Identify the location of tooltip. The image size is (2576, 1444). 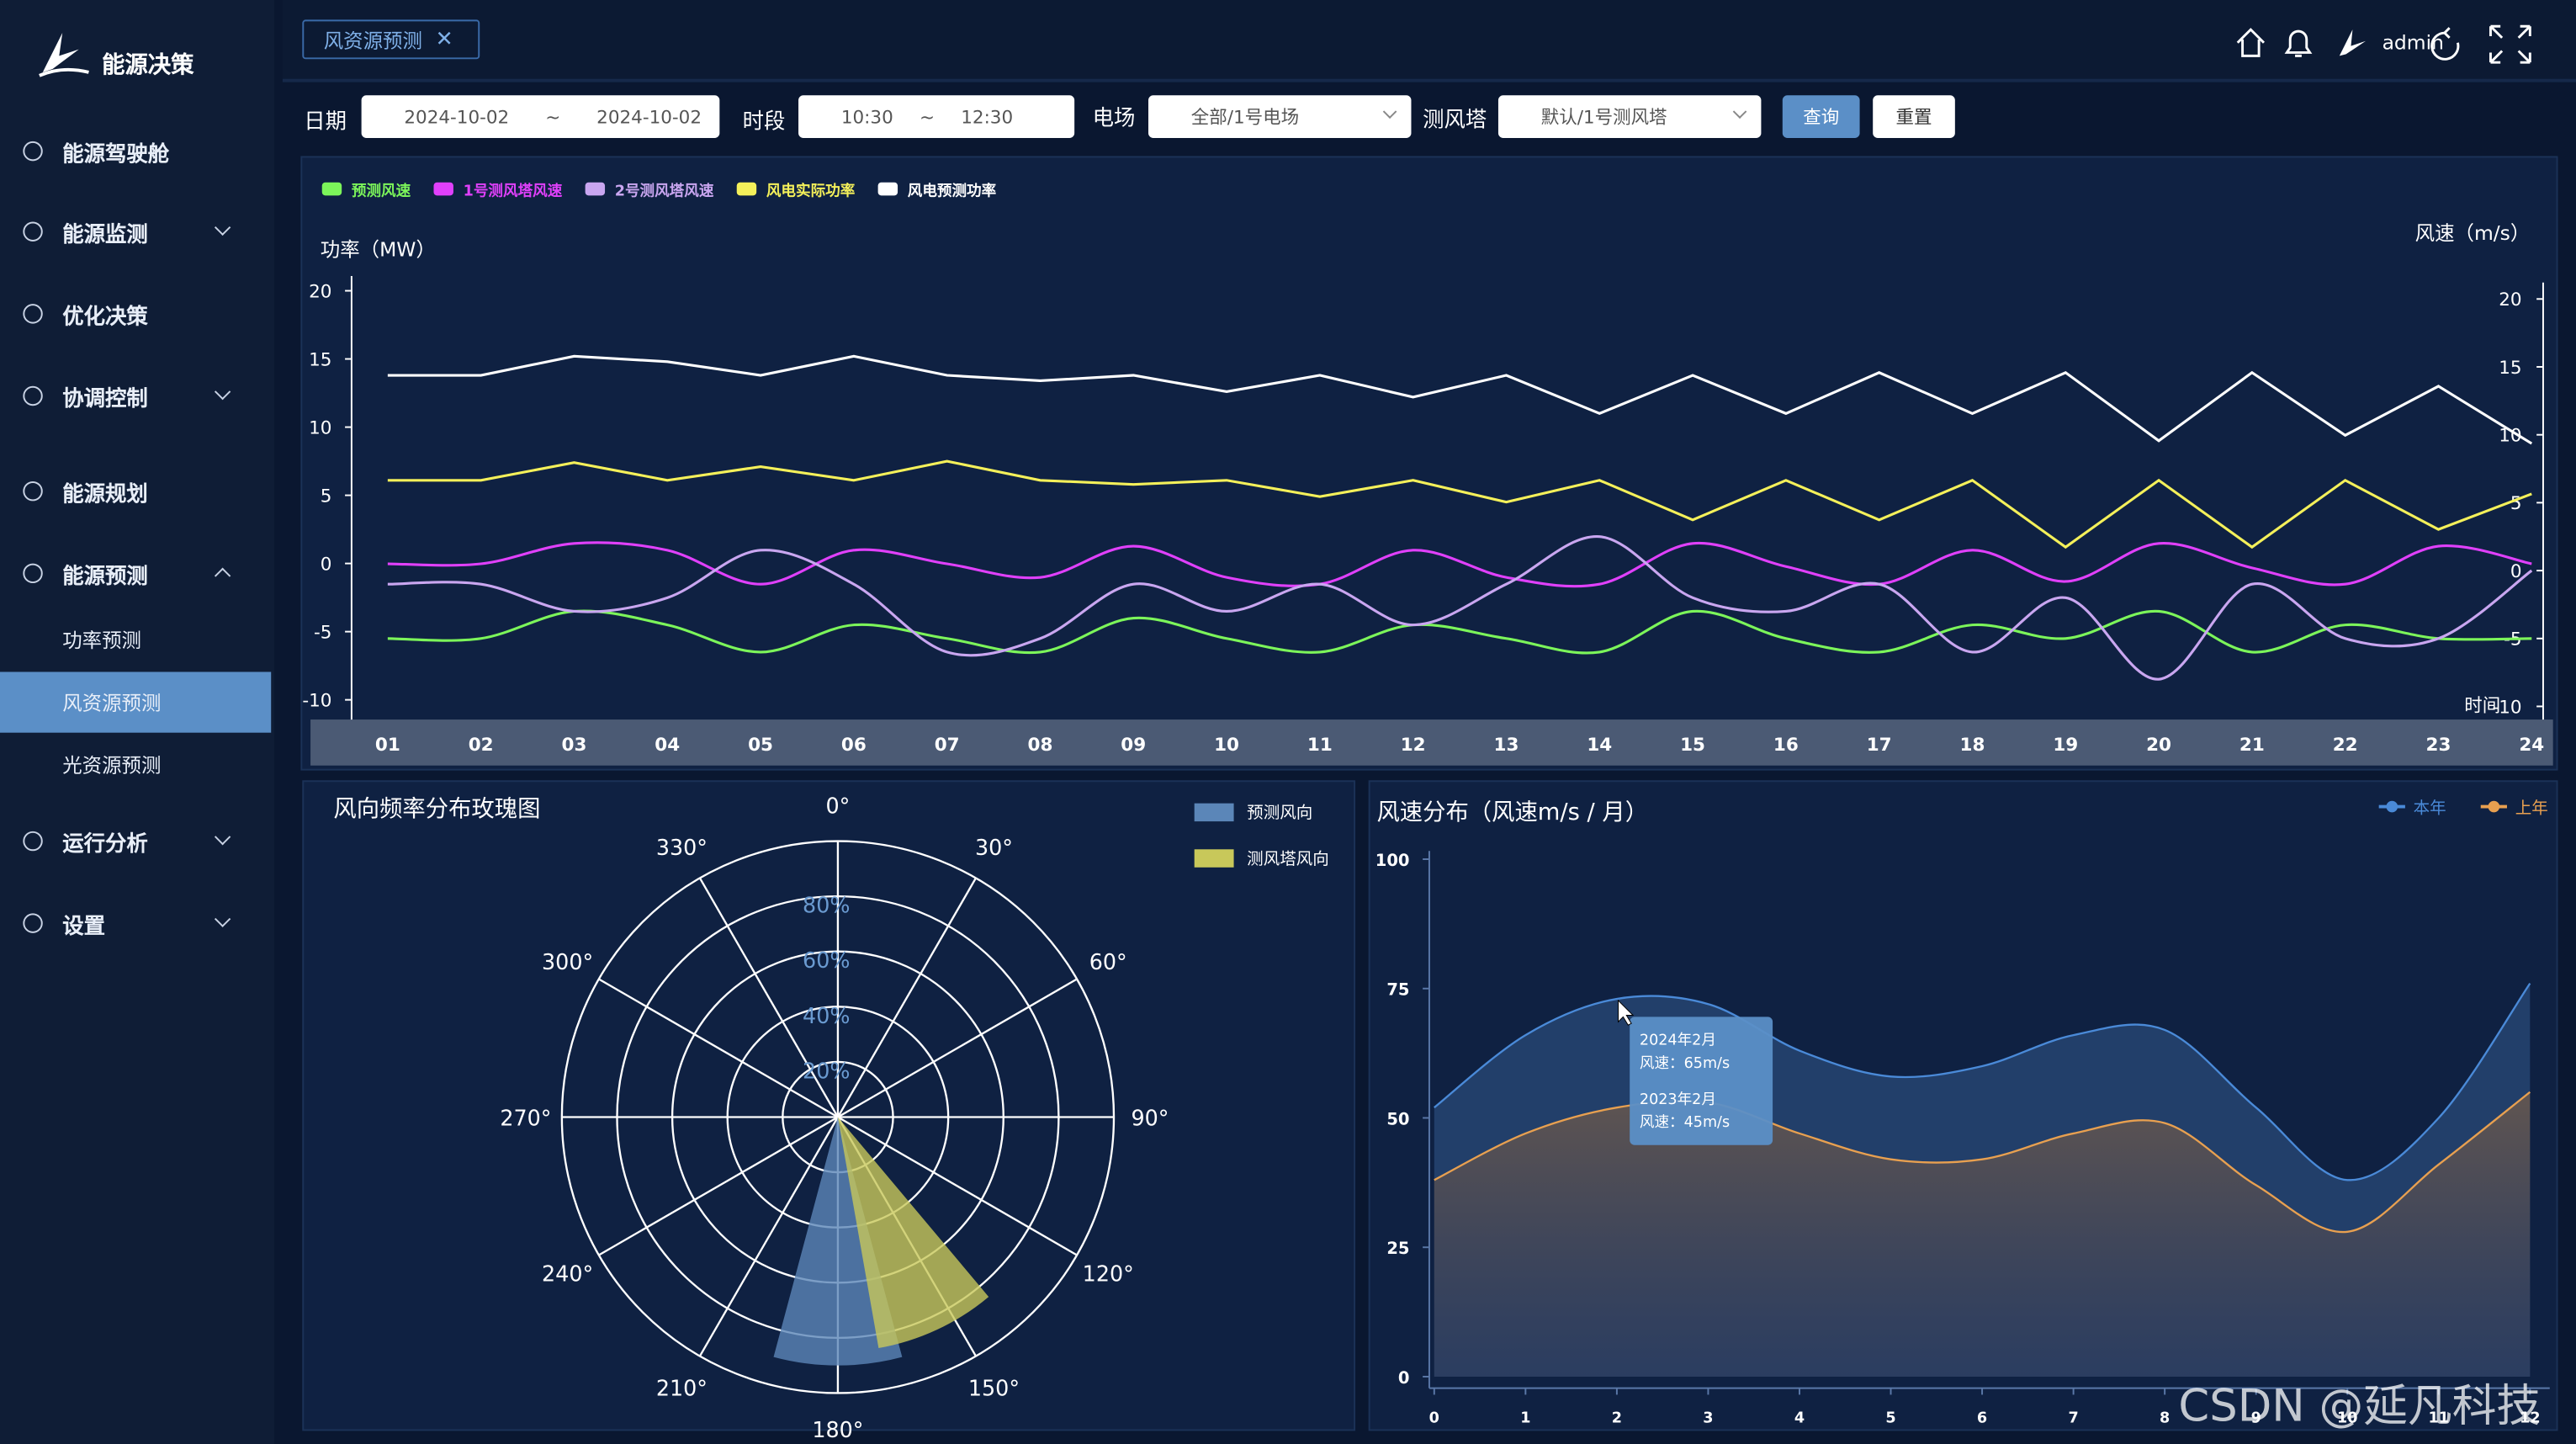
(1701, 1081).